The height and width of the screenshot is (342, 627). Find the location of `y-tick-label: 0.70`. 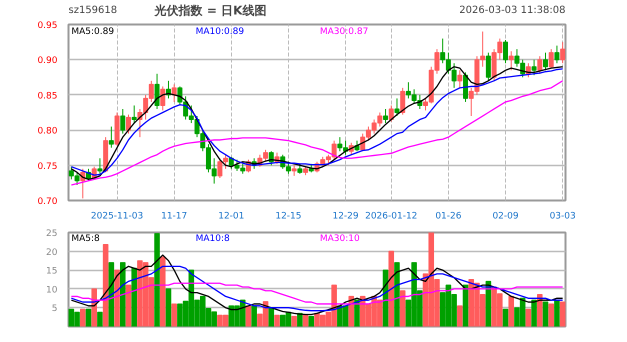

y-tick-label: 0.70 is located at coordinates (47, 202).